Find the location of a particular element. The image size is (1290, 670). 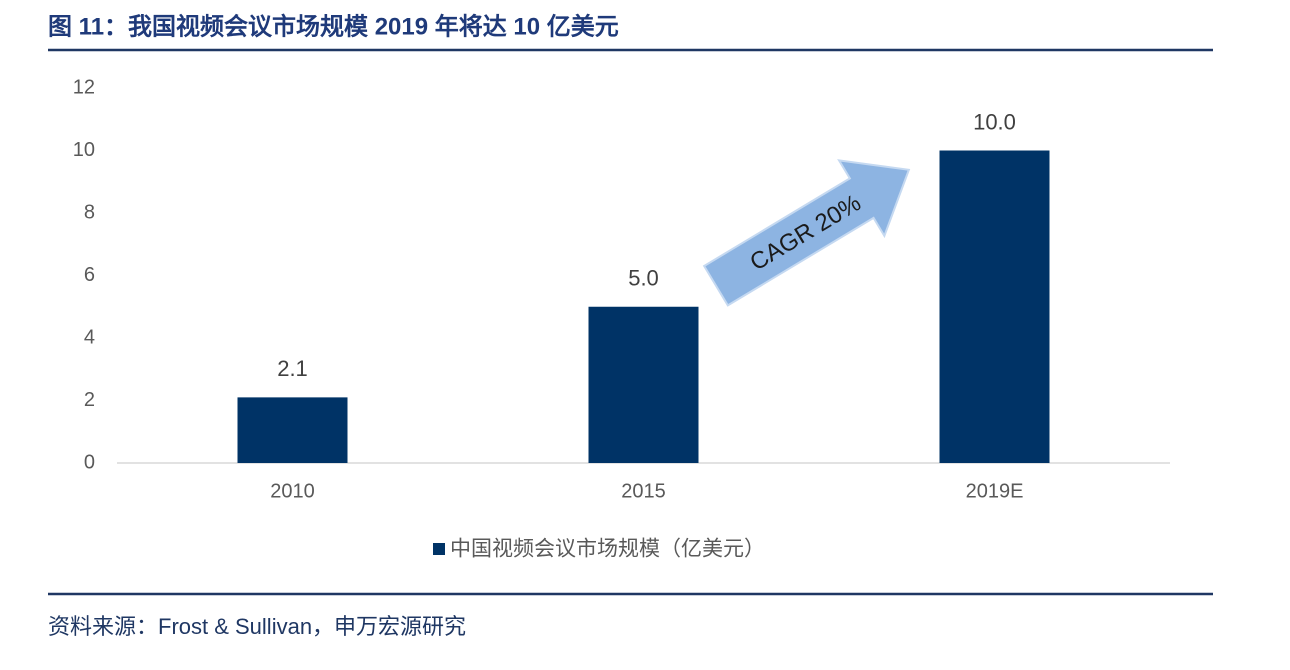

legend-swatch is located at coordinates (439, 549).